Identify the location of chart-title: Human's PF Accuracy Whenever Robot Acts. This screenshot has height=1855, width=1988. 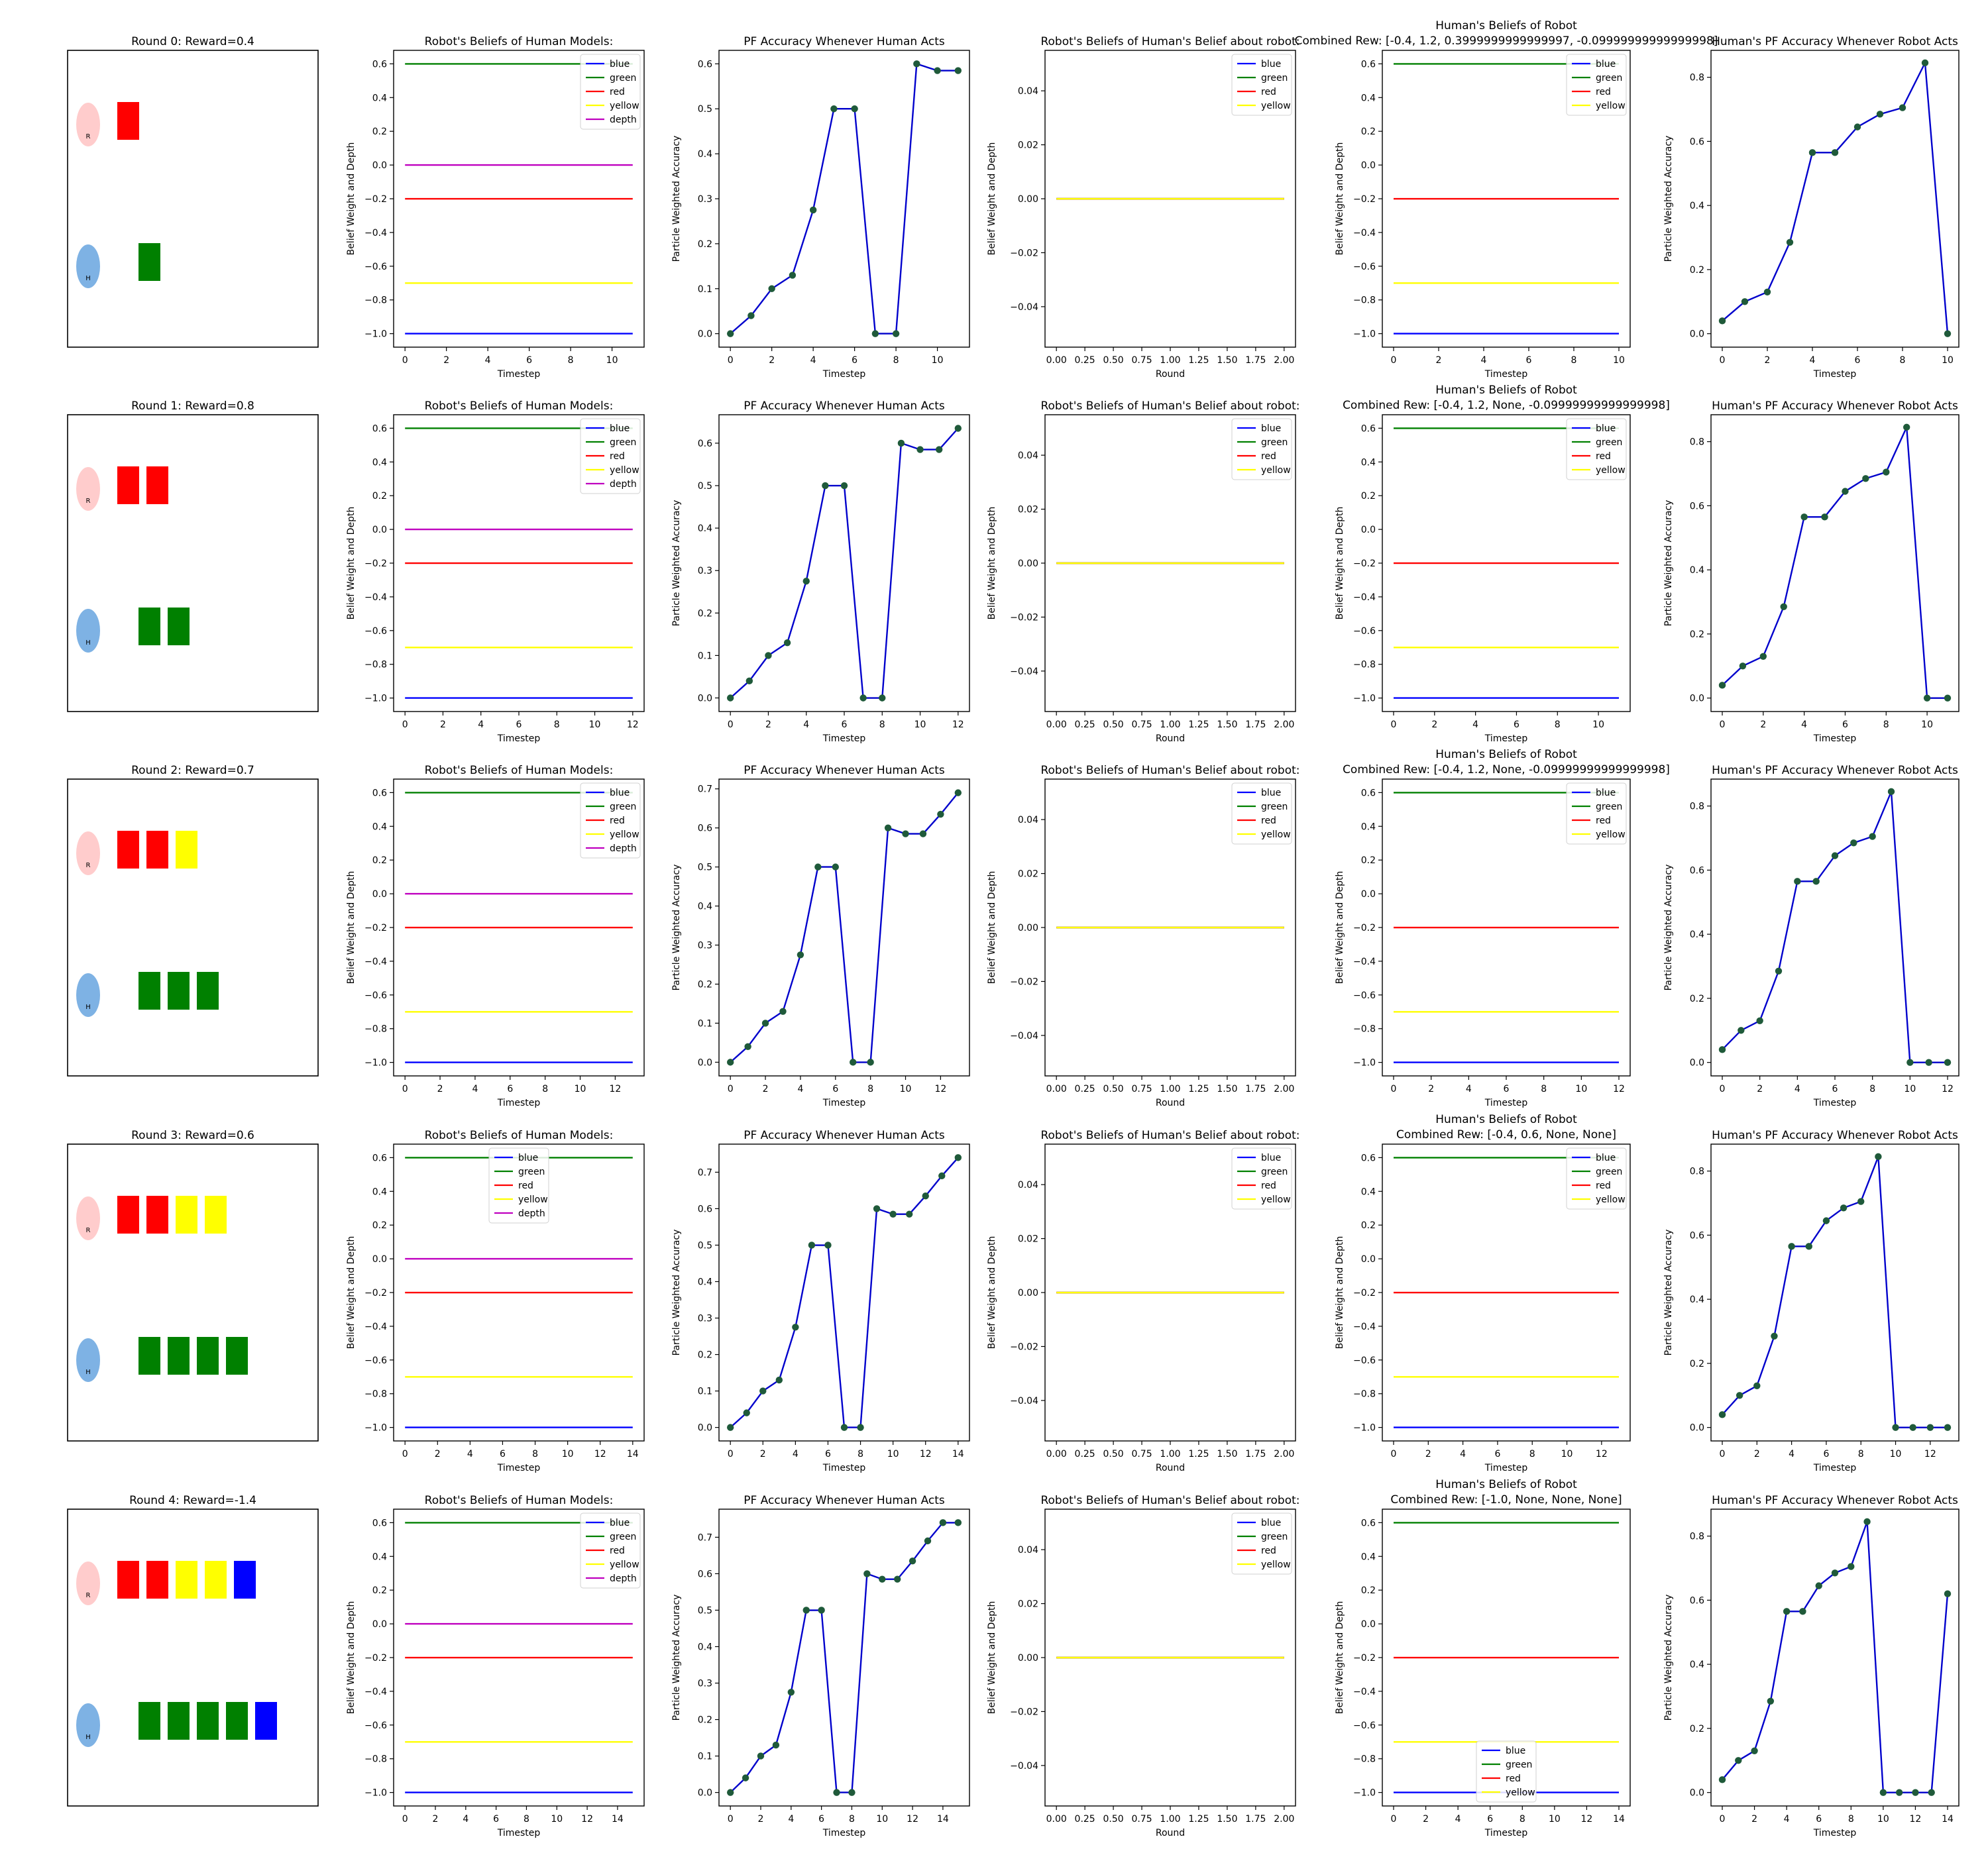
(1835, 406).